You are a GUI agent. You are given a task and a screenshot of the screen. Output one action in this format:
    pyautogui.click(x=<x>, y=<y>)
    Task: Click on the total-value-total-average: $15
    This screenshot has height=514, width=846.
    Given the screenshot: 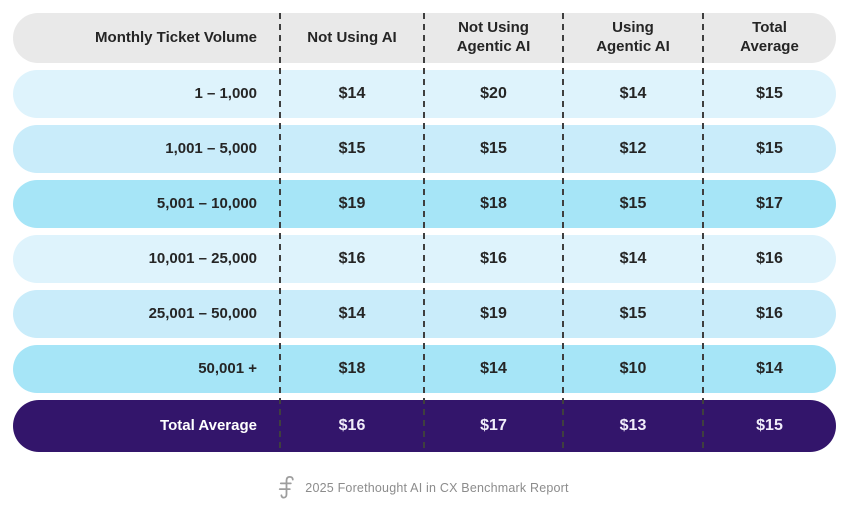 What is the action you would take?
    pyautogui.click(x=769, y=425)
    